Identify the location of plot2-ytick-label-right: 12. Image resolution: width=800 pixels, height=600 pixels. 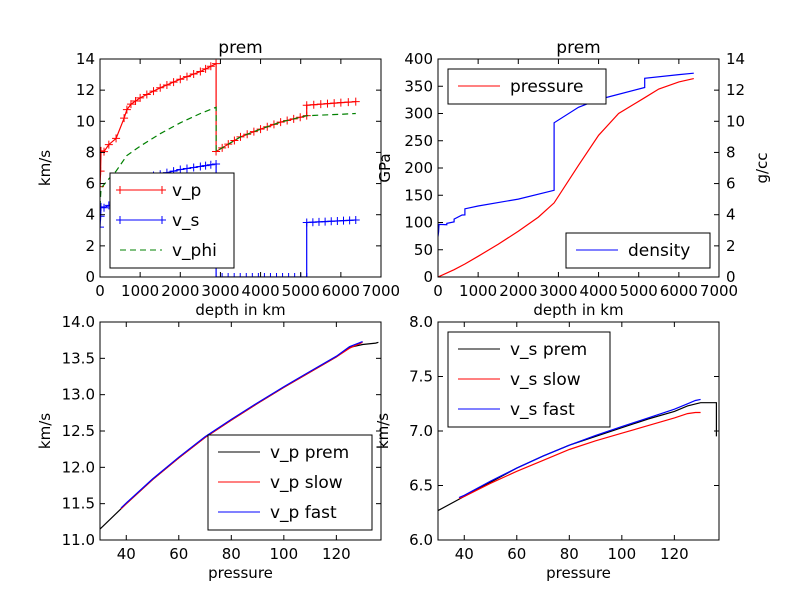
(735, 90).